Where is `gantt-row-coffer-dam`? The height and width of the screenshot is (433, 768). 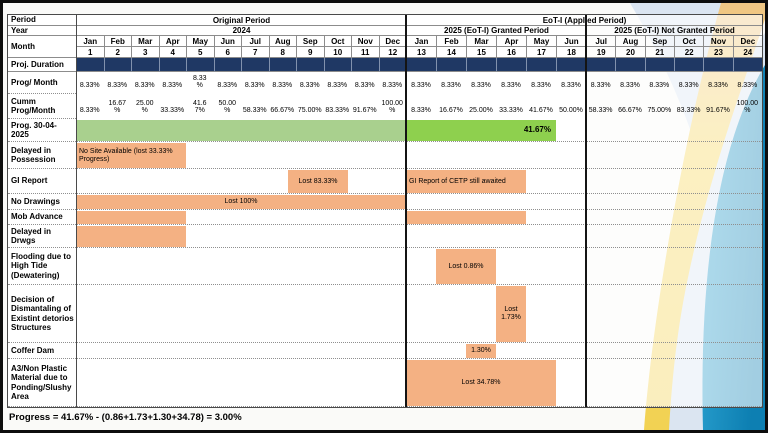 gantt-row-coffer-dam is located at coordinates (385, 351).